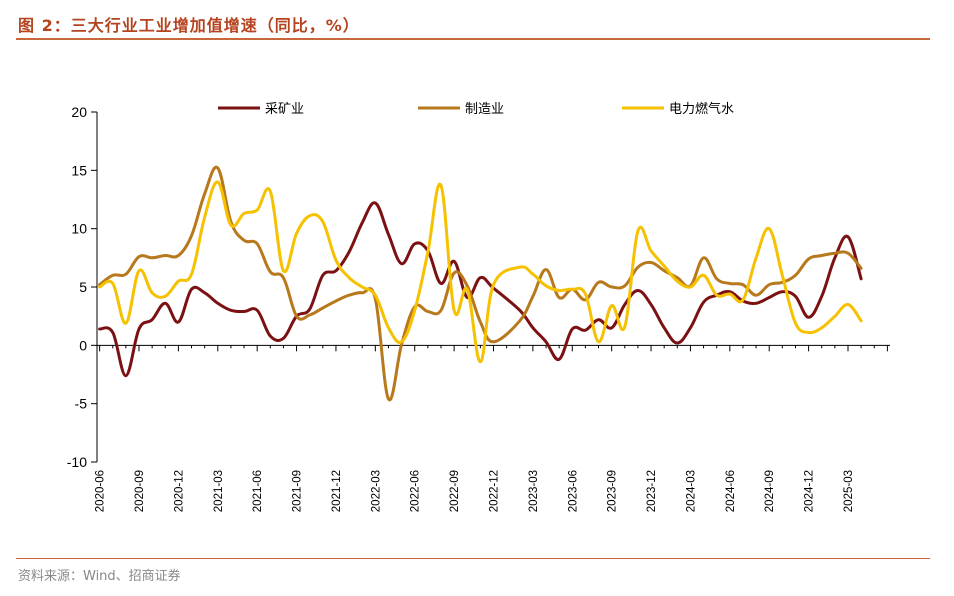 This screenshot has width=954, height=596. I want to click on x-tick-label: 2024-03, so click(691, 491).